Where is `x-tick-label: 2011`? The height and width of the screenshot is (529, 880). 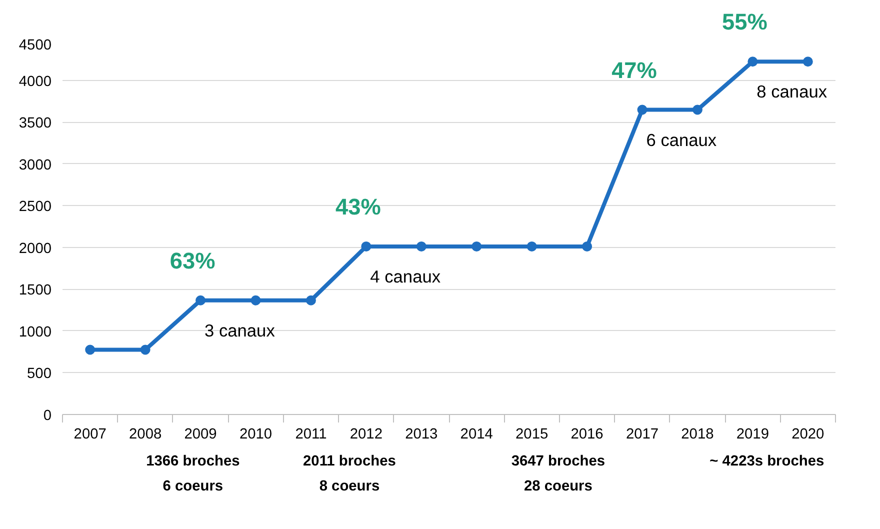 x-tick-label: 2011 is located at coordinates (311, 434).